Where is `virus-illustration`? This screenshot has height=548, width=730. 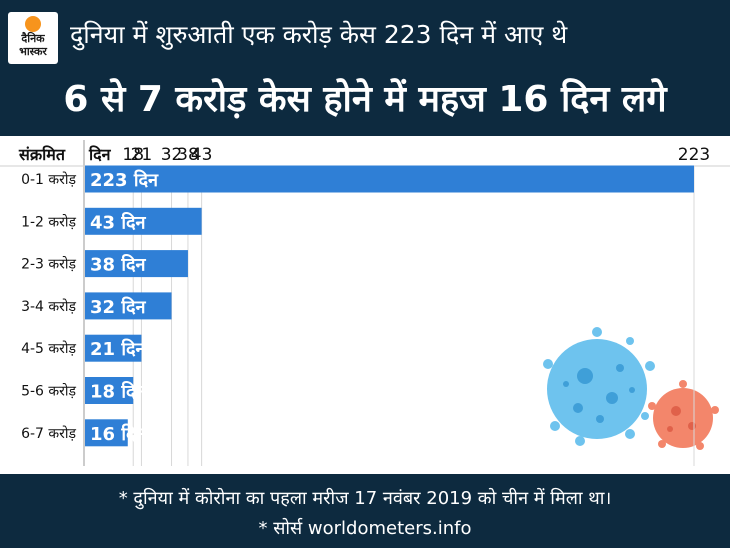 virus-illustration is located at coordinates (631, 388).